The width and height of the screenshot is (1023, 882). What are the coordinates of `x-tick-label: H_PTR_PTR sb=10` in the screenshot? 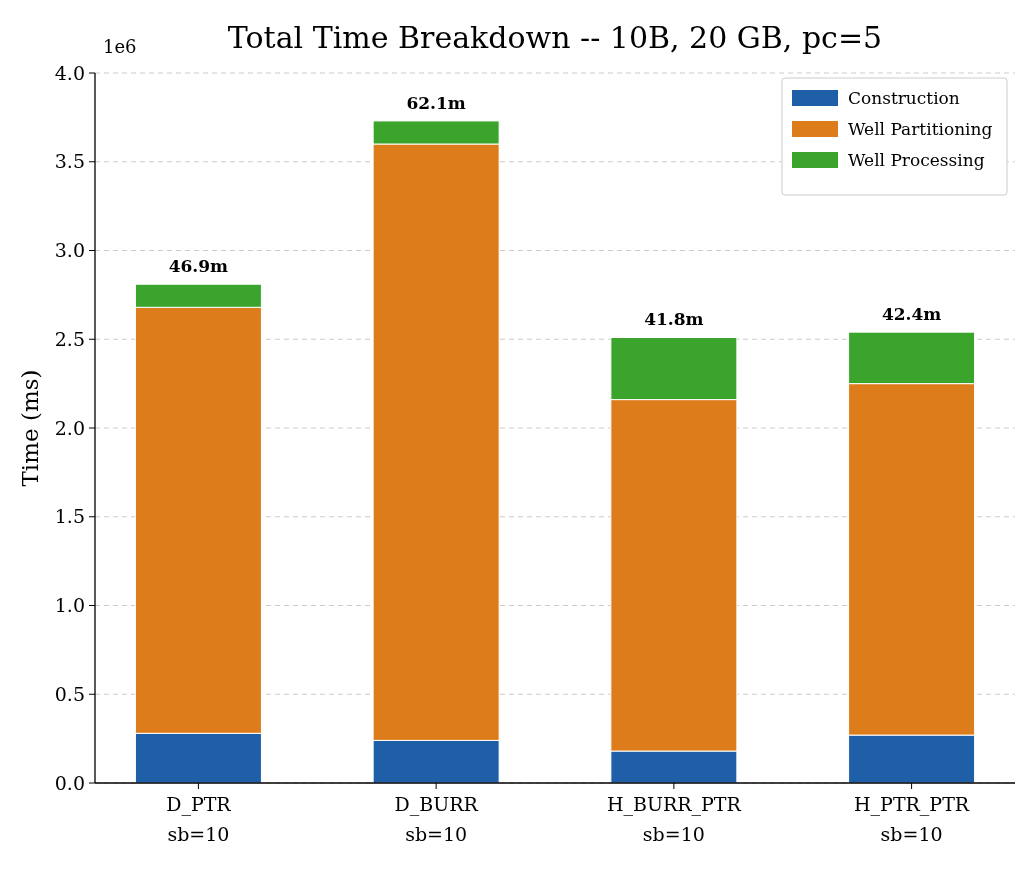 It's located at (912, 819).